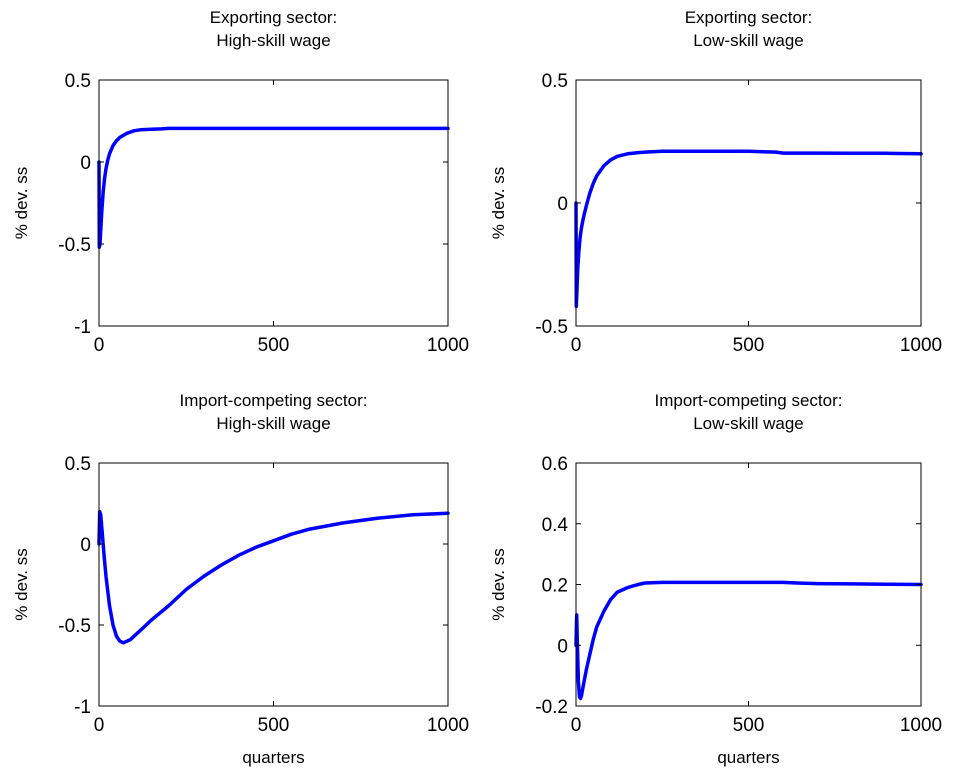 The width and height of the screenshot is (954, 776). I want to click on y-tick-label: 0.4, so click(555, 525).